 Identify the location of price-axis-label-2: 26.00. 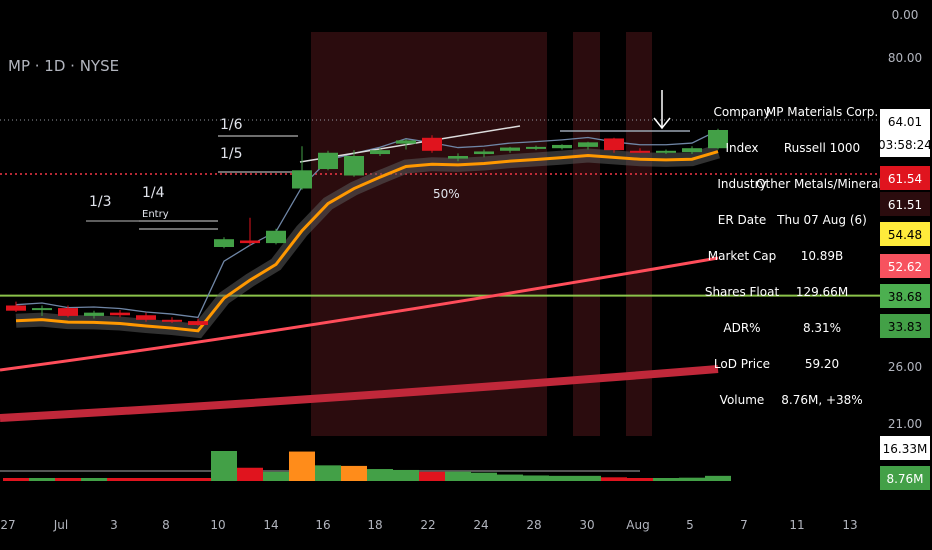
(905, 367).